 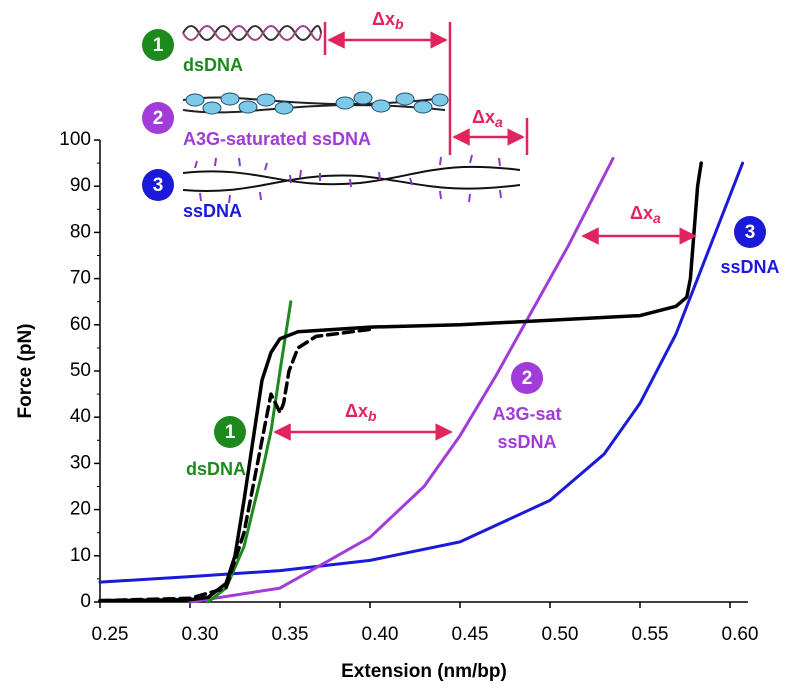 What do you see at coordinates (470, 634) in the screenshot?
I see `x-tick-label: 0.45` at bounding box center [470, 634].